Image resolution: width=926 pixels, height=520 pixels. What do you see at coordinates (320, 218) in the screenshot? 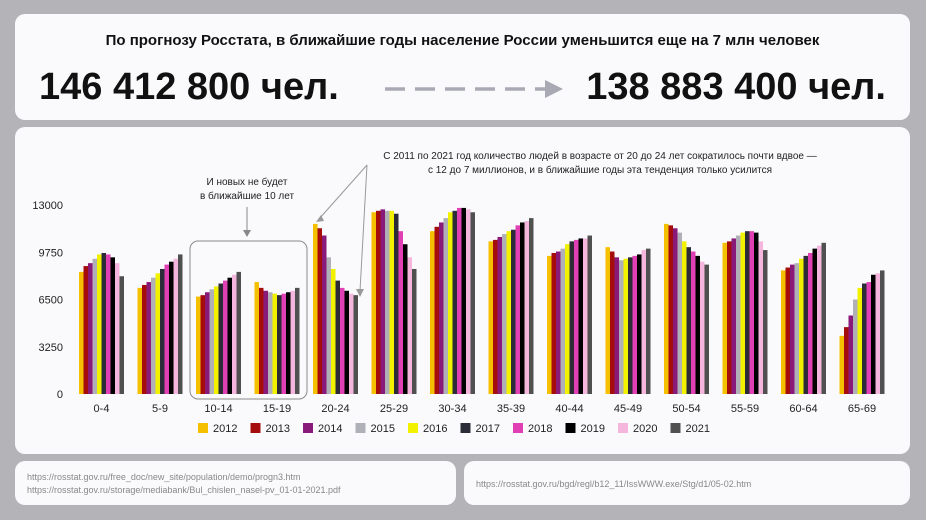
I see `annotation-halved-arrowhead-a` at bounding box center [320, 218].